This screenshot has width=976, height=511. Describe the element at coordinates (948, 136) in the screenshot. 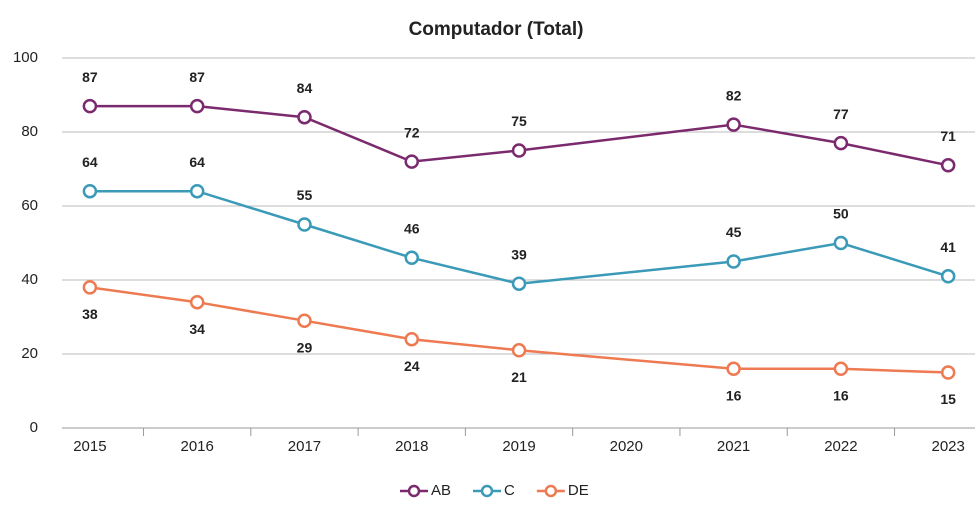

I see `data-label: 71` at that location.